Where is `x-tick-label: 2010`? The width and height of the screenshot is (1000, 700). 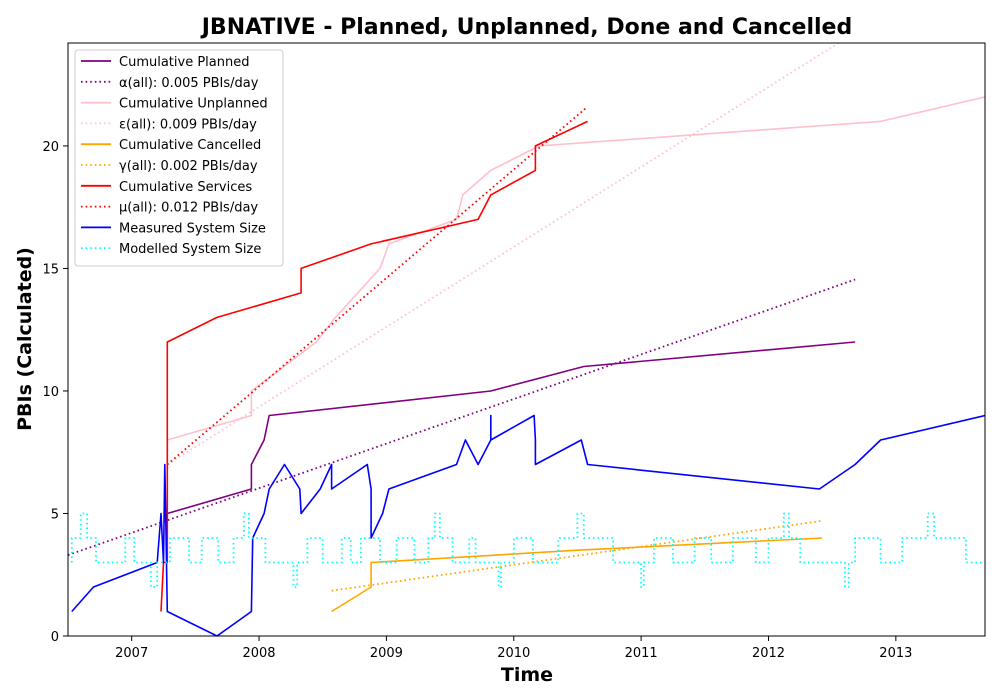 x-tick-label: 2010 is located at coordinates (513, 653).